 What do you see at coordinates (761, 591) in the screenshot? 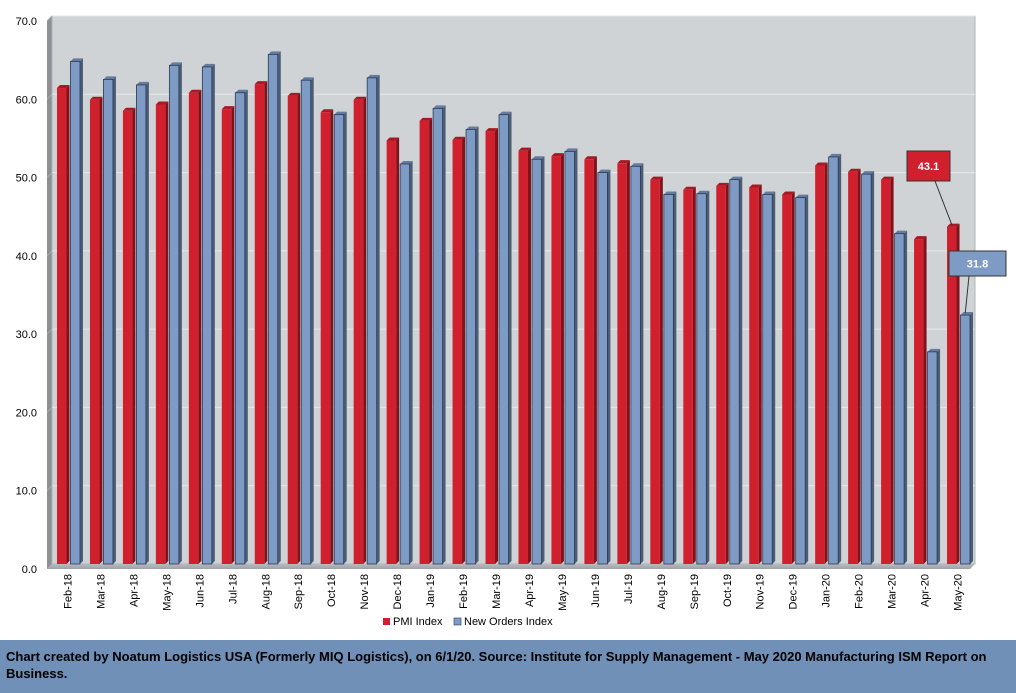
I see `x-tick-label: Nov-19` at bounding box center [761, 591].